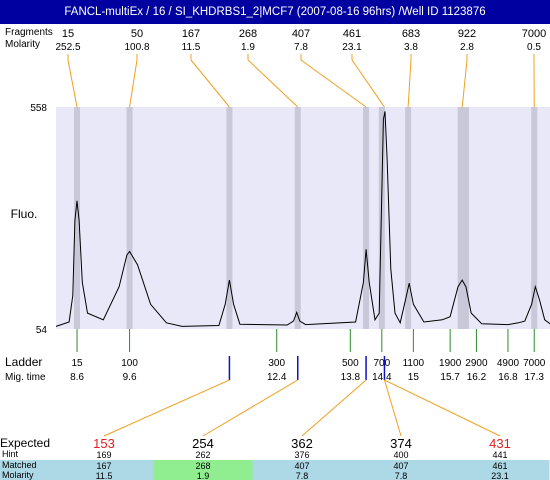  What do you see at coordinates (25, 377) in the screenshot?
I see `ladder-row-label: Mig. time` at bounding box center [25, 377].